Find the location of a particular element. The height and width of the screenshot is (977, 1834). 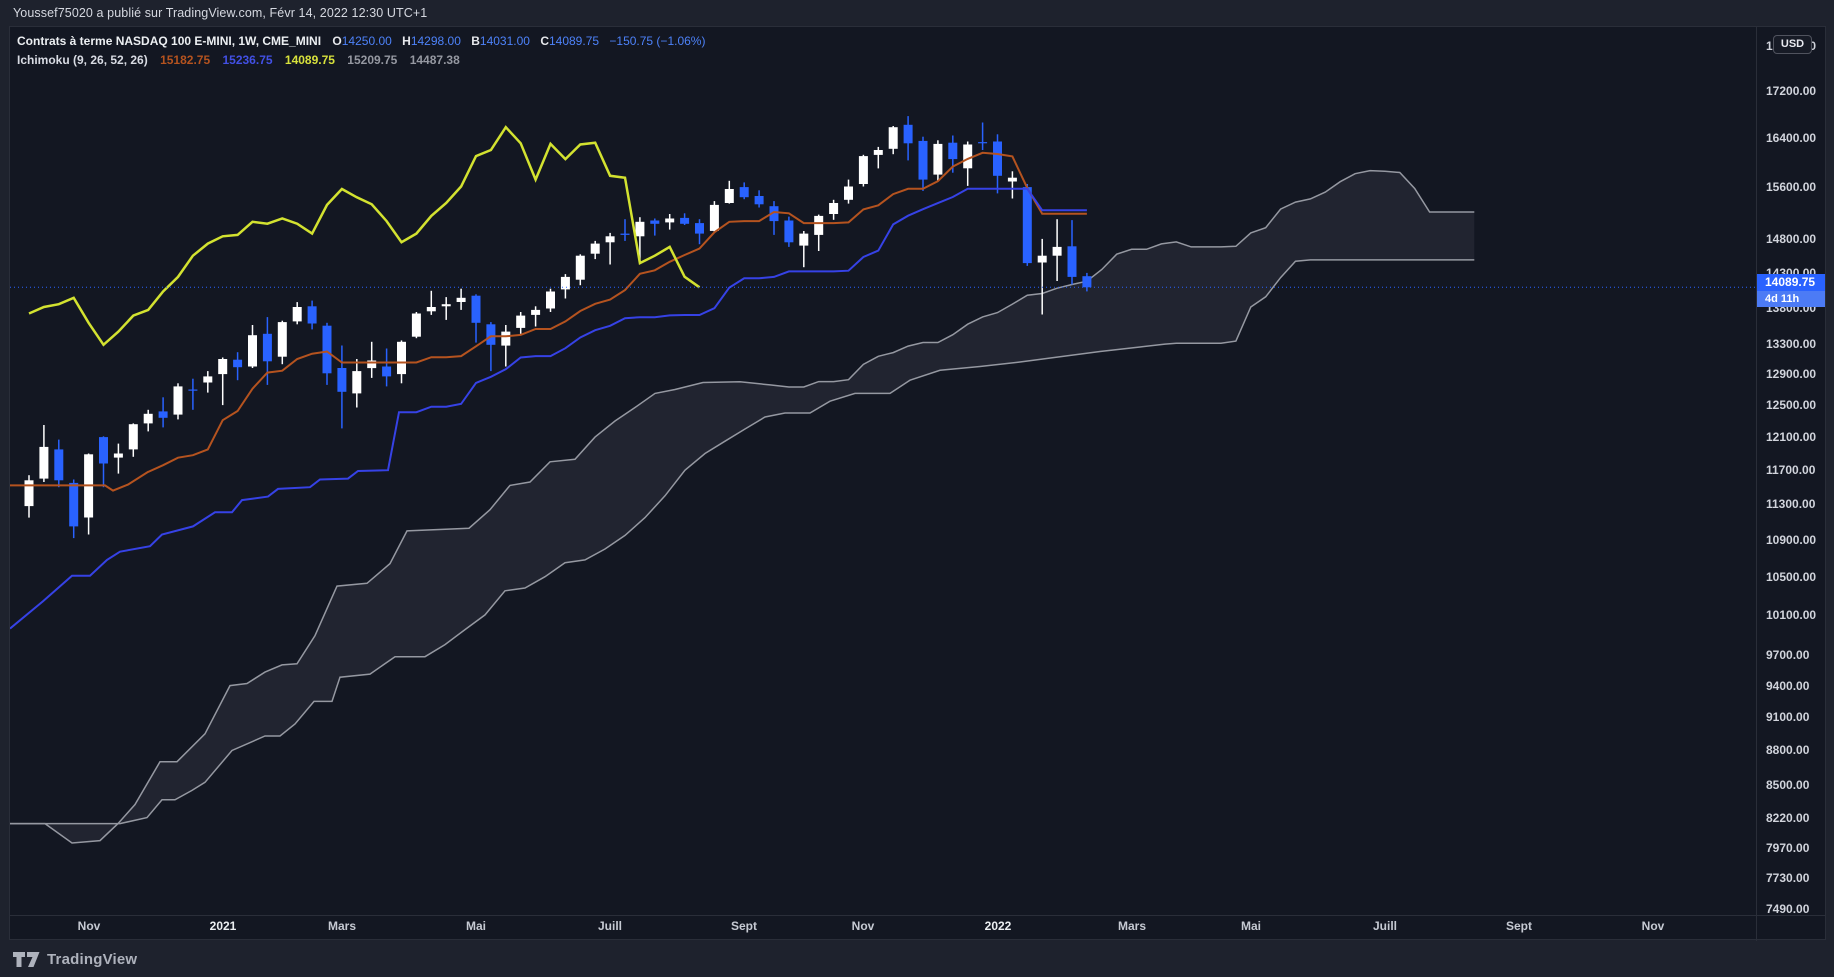

price-axis-label: 10500.00 is located at coordinates (1791, 577).